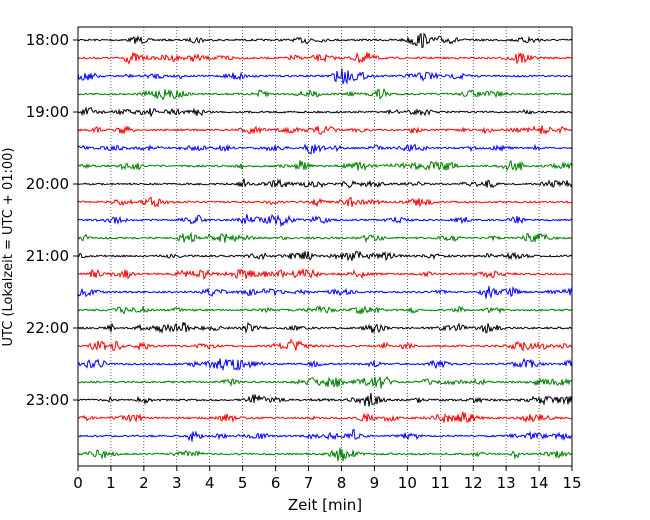 Image resolution: width=650 pixels, height=520 pixels. I want to click on y-tick-label: 19:00, so click(47, 112).